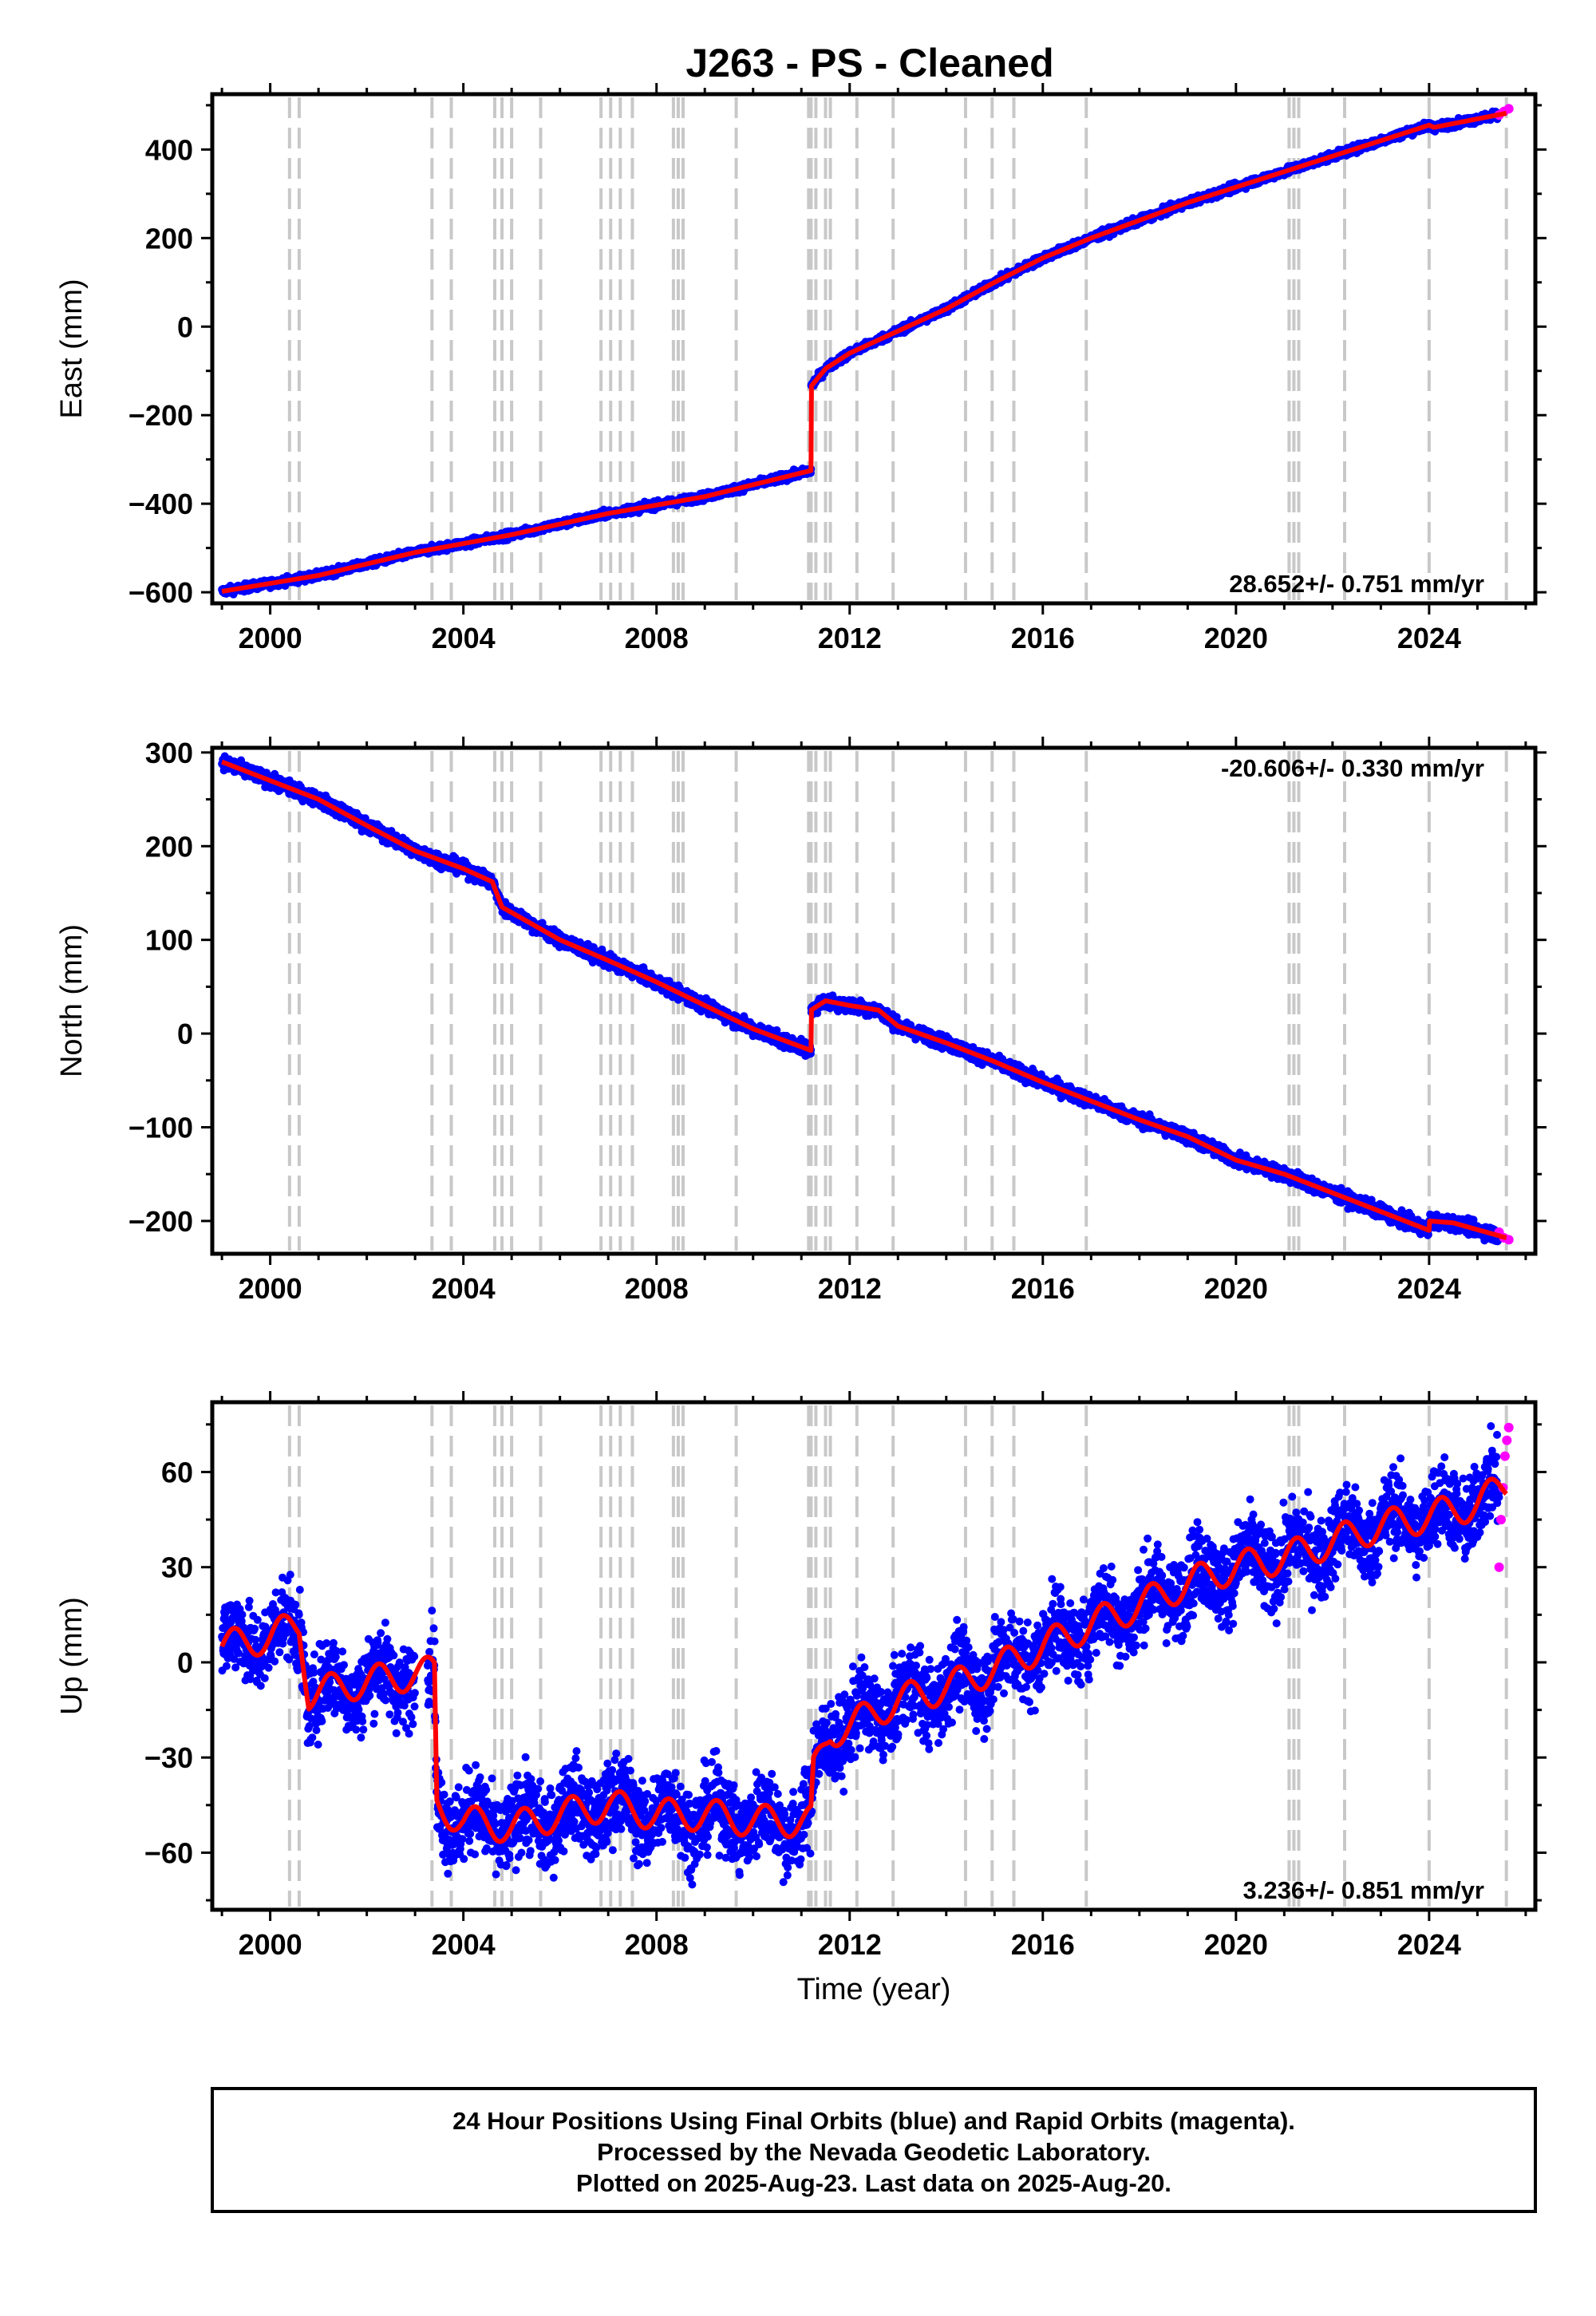  Describe the element at coordinates (464, 638) in the screenshot. I see `x-tick-label: 2004` at that location.